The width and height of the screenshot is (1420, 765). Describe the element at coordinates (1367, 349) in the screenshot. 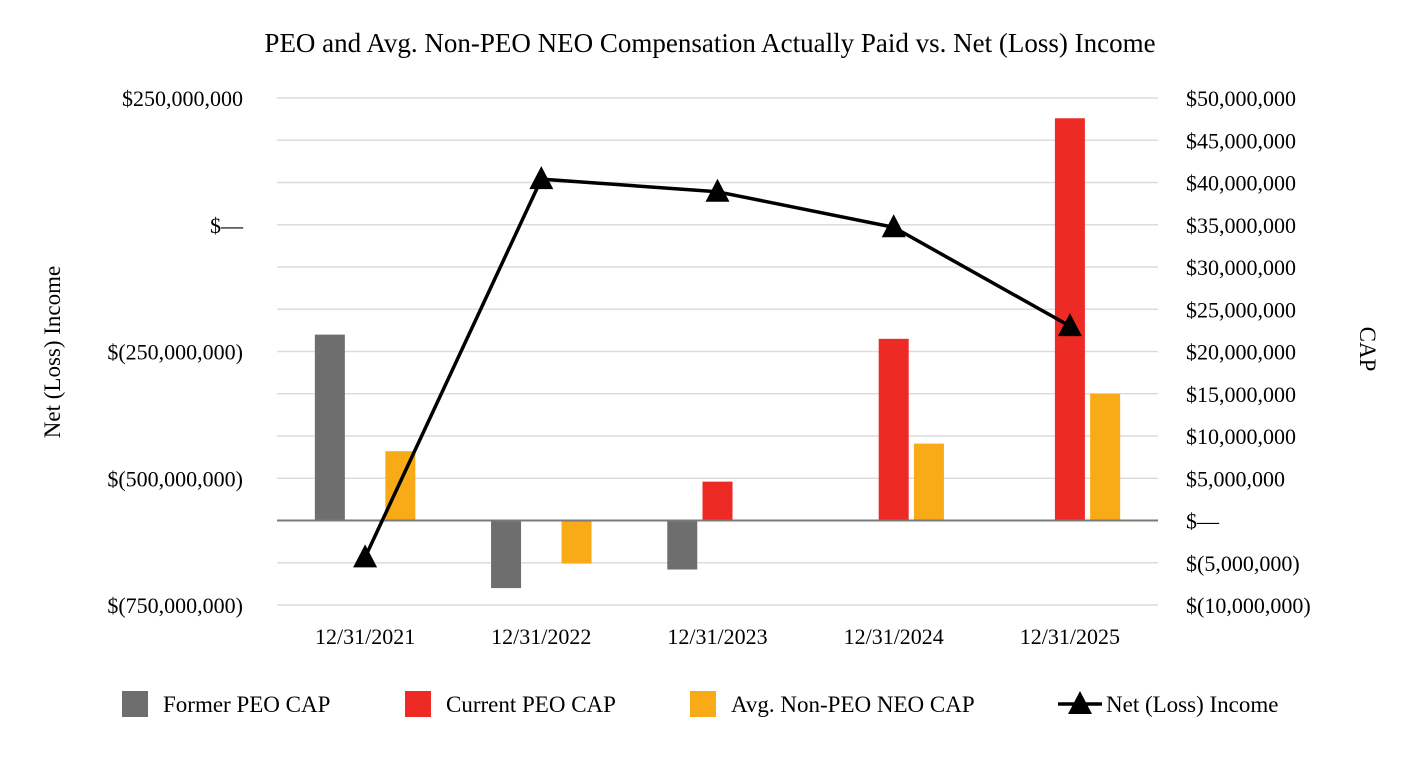

I see `right-axis-title: CAP` at that location.